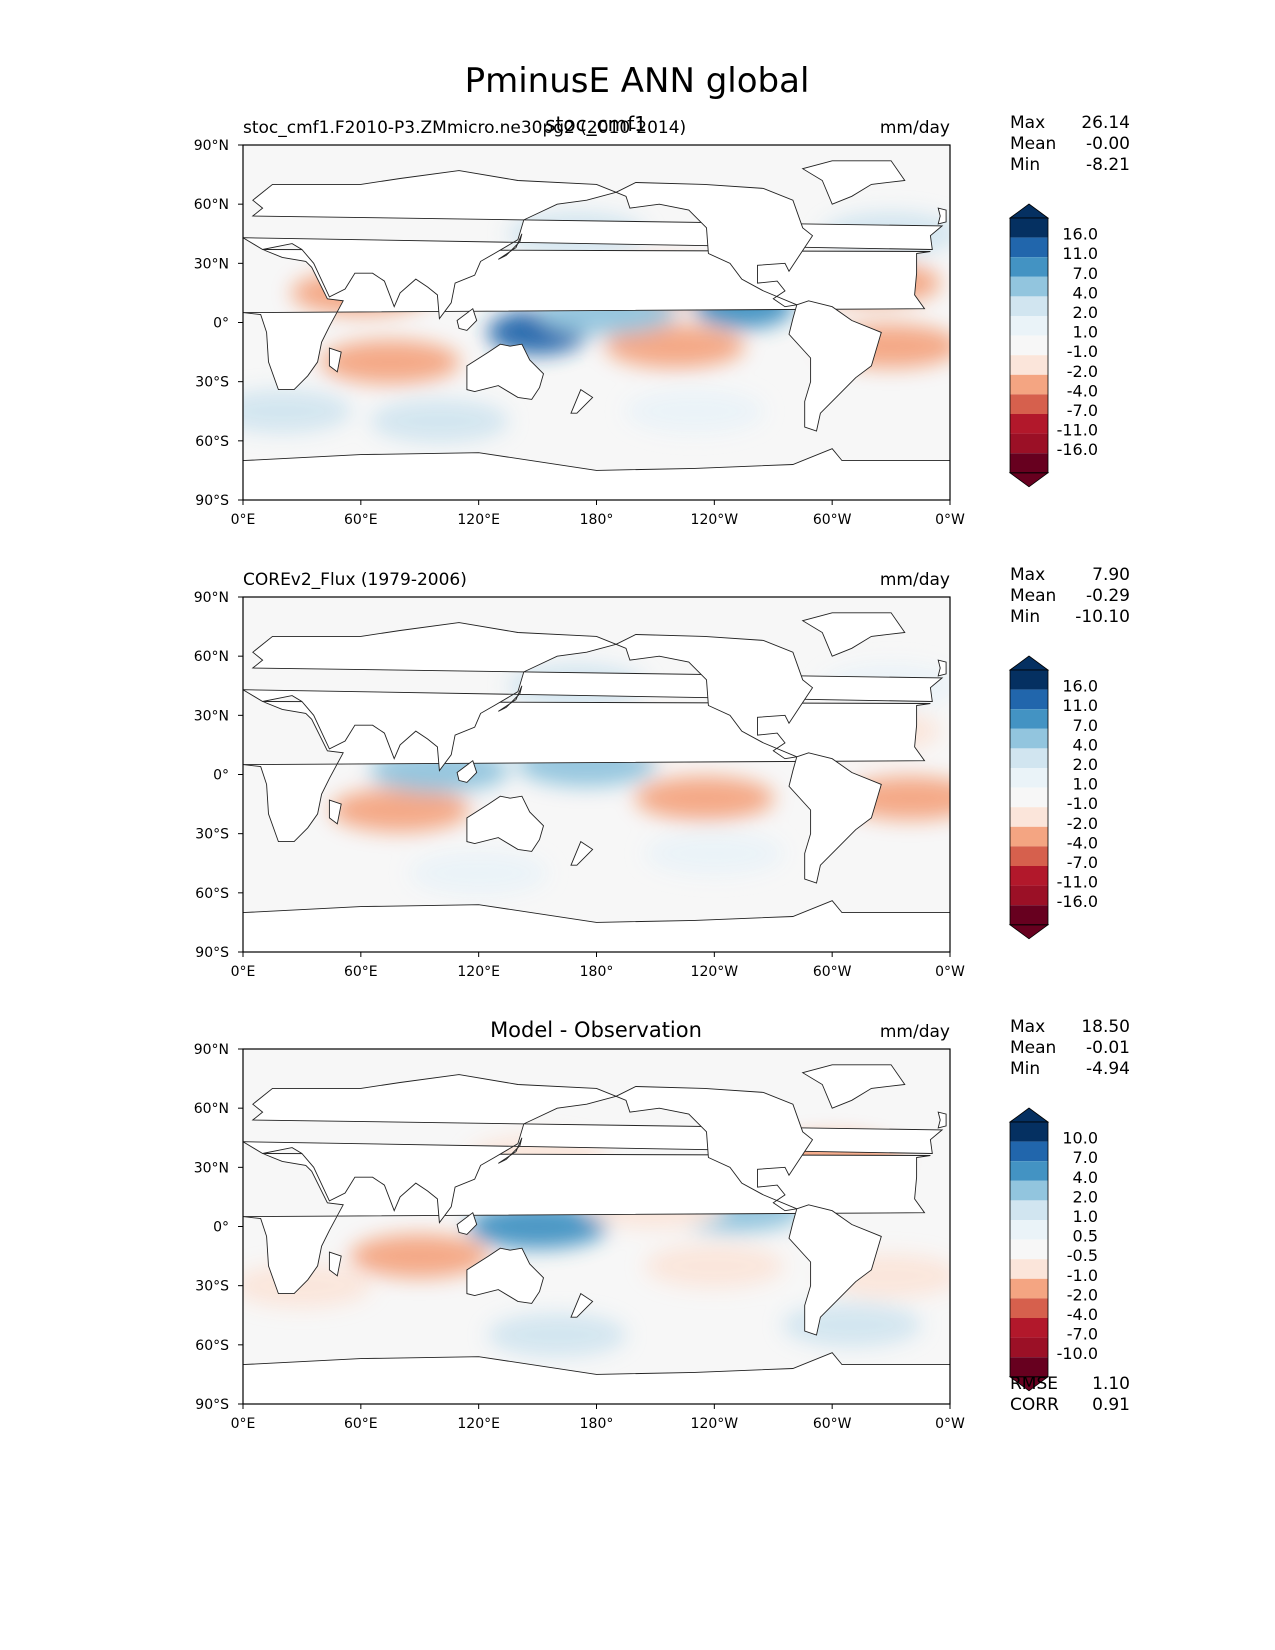 This screenshot has height=1650, width=1275. Describe the element at coordinates (1105, 123) in the screenshot. I see `stat-value-max: 26.14` at that location.